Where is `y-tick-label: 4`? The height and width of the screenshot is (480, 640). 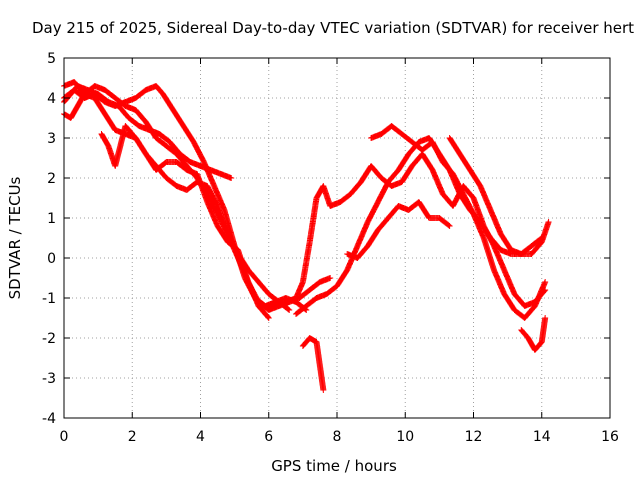
y-tick-label: 4 is located at coordinates (51, 99).